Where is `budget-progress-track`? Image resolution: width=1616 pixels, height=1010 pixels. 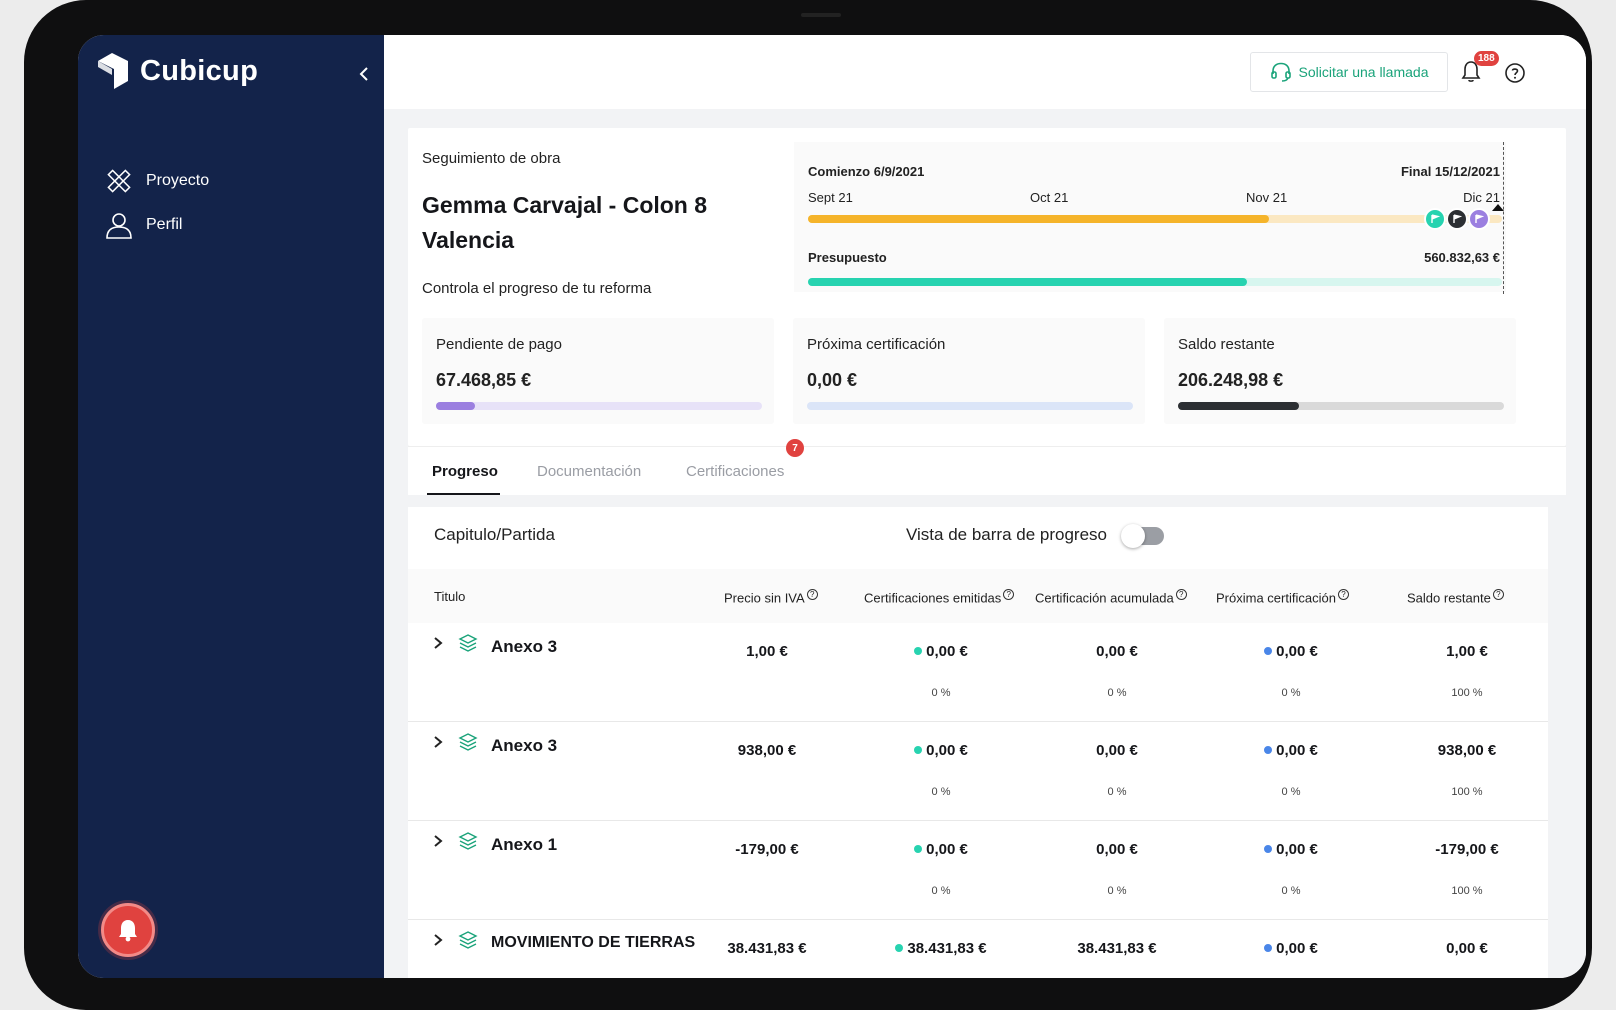
budget-progress-track is located at coordinates (1155, 282).